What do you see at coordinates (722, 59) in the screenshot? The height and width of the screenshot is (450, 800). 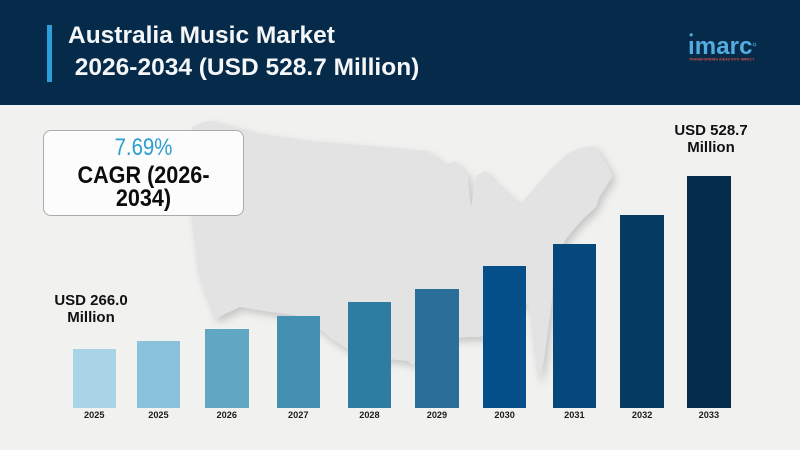 I see `svg-text: TRANSFORMING IDEAS INTO IMPACT` at bounding box center [722, 59].